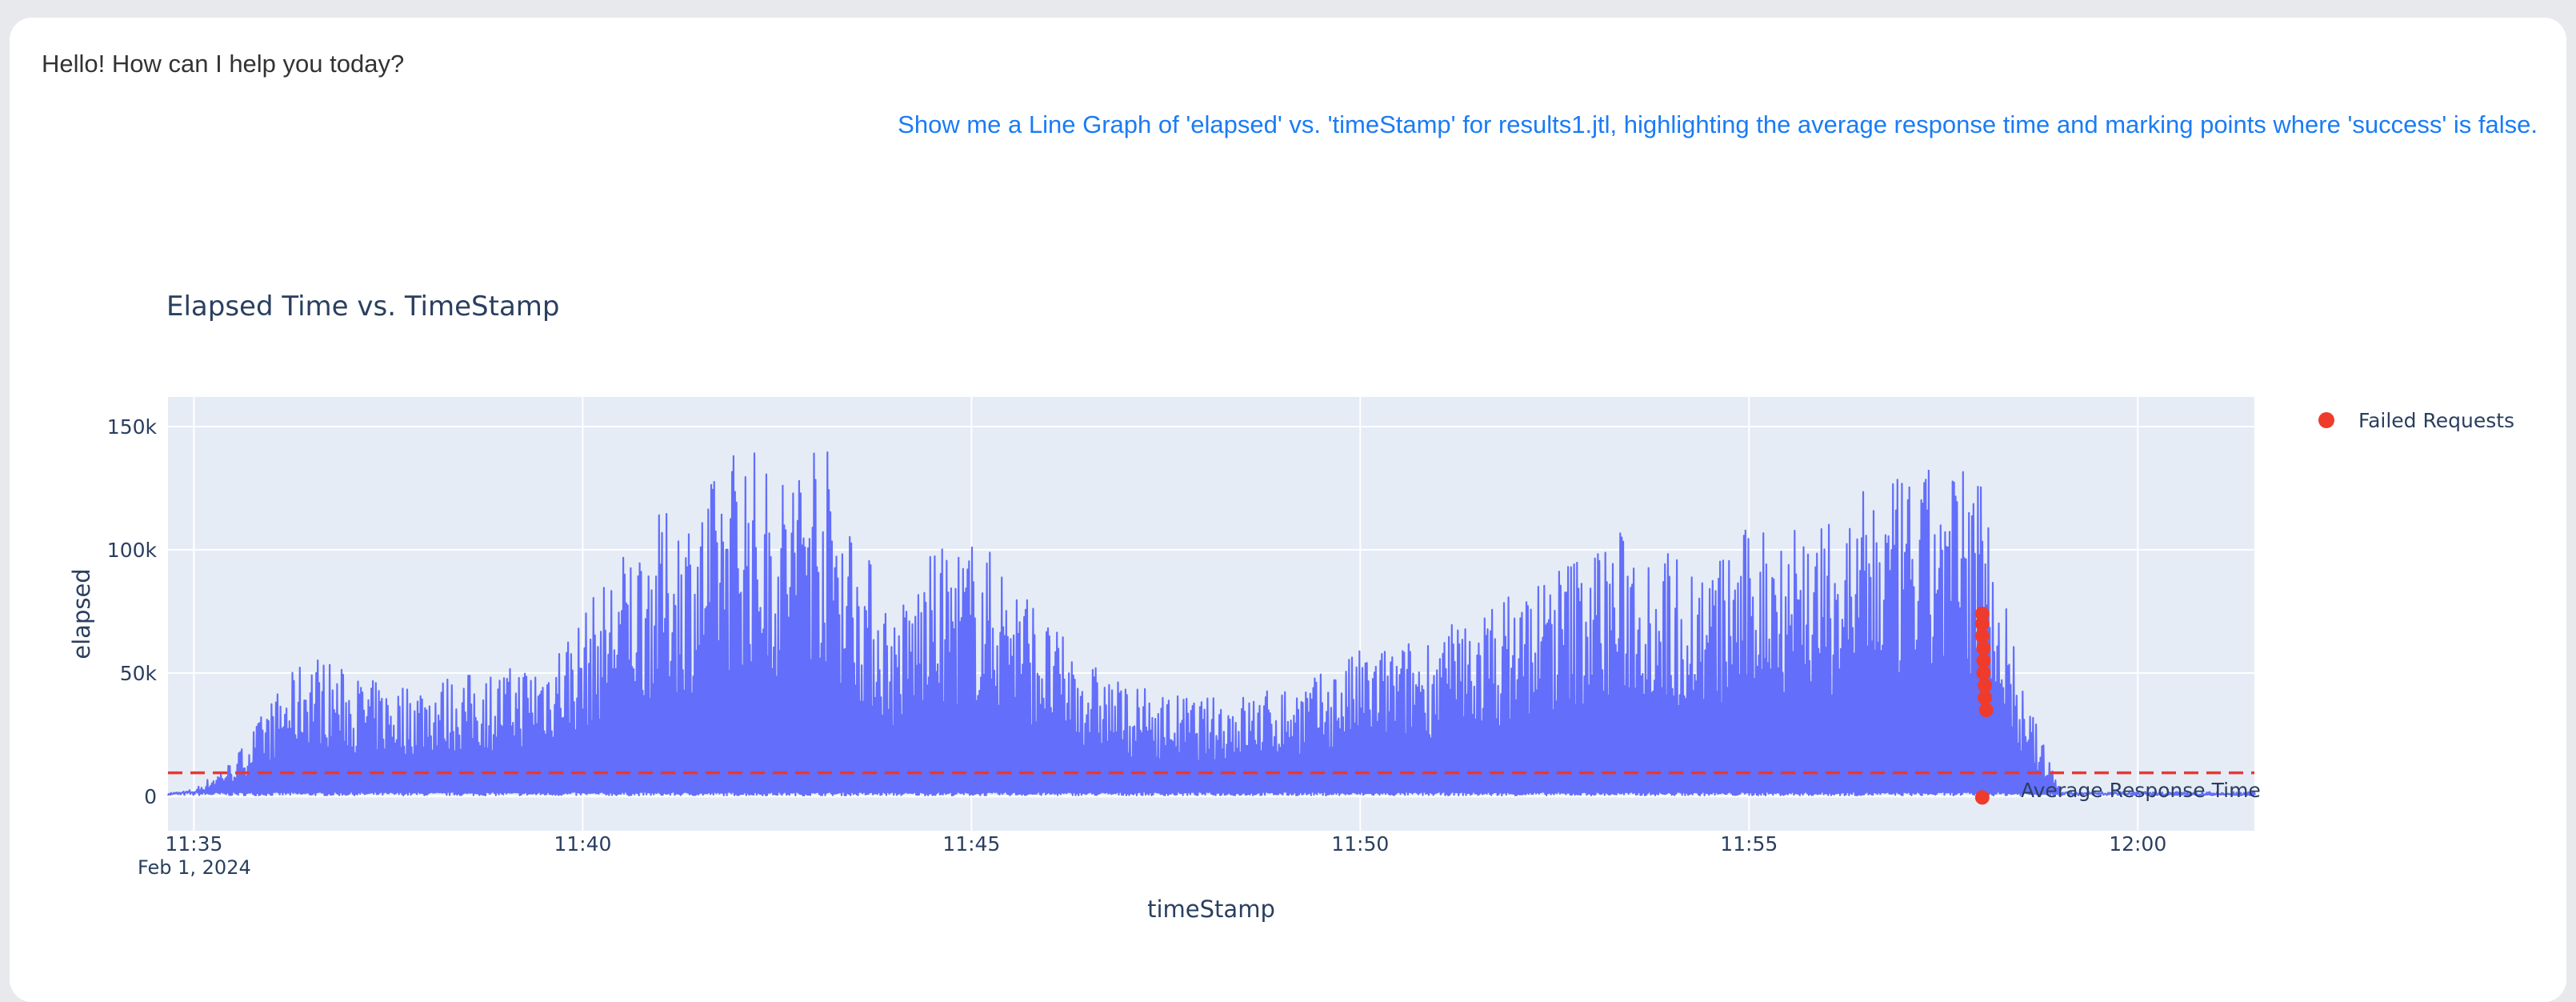 The height and width of the screenshot is (1002, 2576). I want to click on x-tick-label: 11:55, so click(1749, 844).